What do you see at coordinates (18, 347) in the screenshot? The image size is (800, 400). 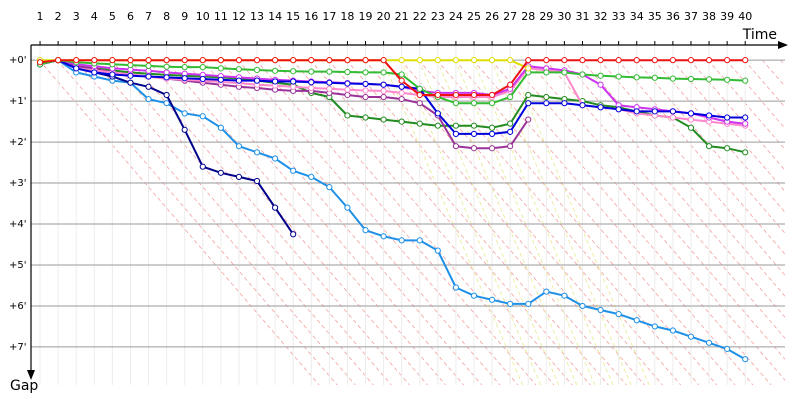 I see `y-tick-label: +7'` at bounding box center [18, 347].